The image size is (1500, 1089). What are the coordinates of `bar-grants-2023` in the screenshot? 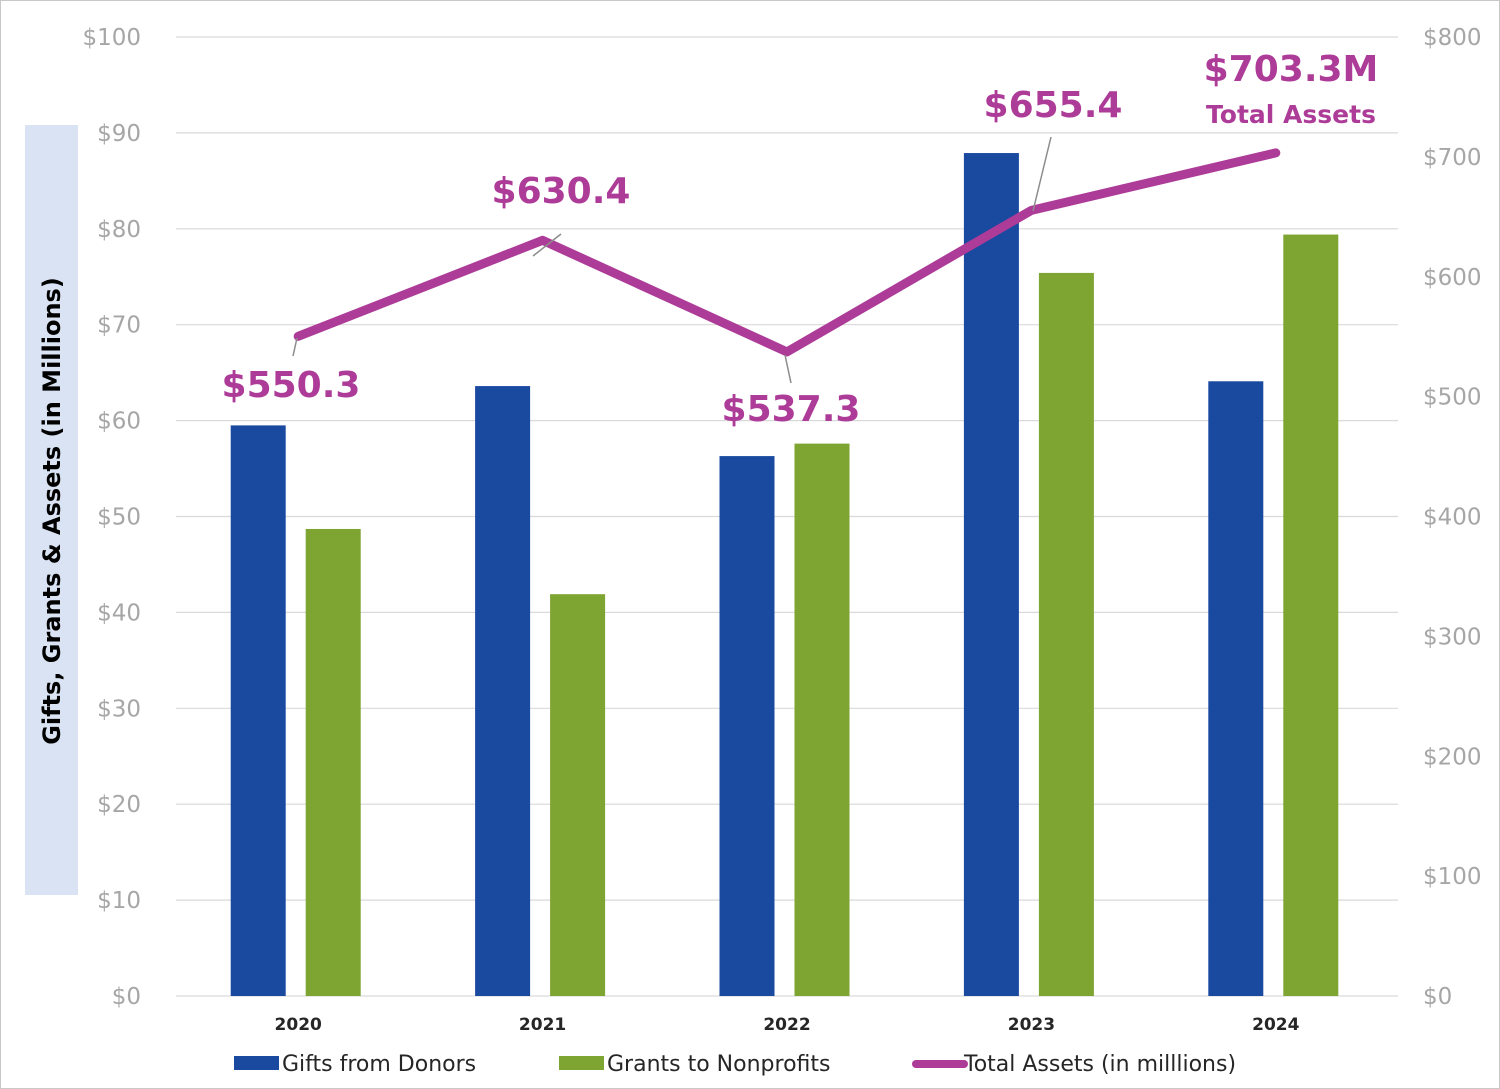 It's located at (1066, 634).